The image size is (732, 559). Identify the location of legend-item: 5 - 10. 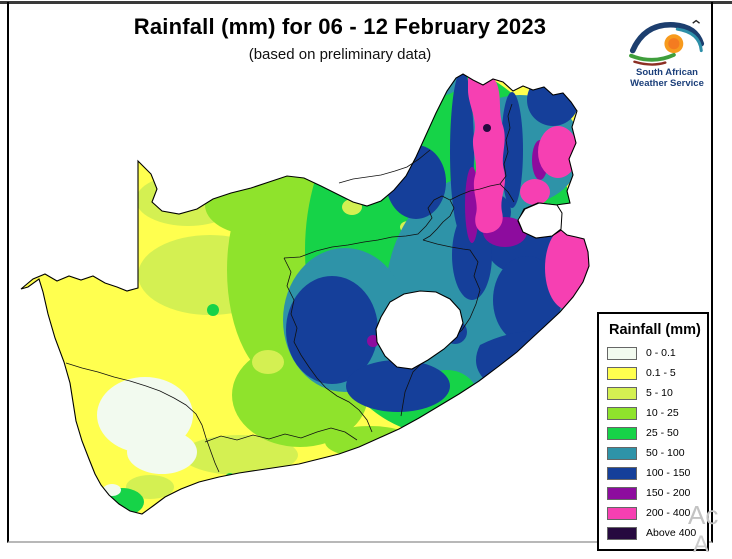
(654, 393).